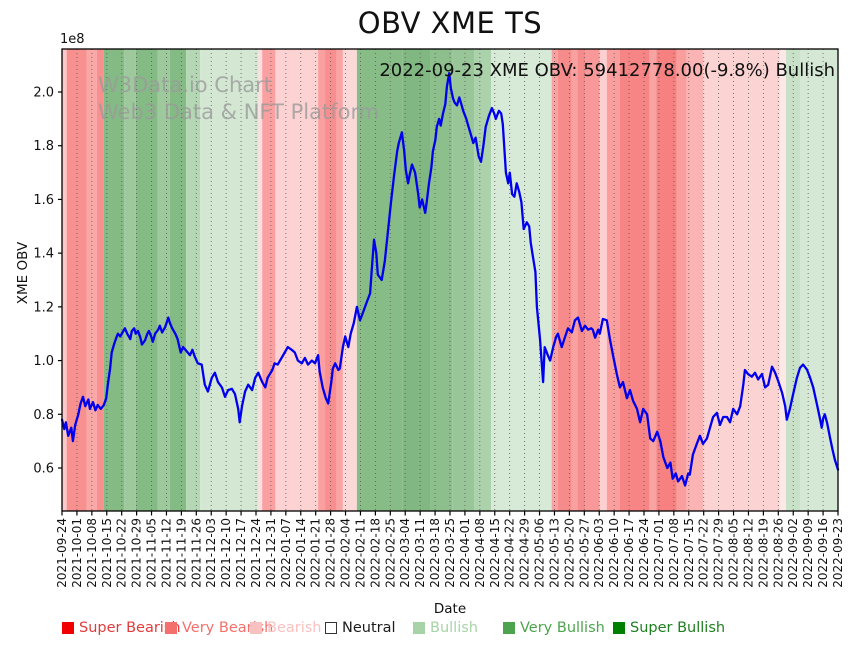 This screenshot has width=853, height=646. I want to click on x-tick-label: 2022-01-28, so click(331, 553).